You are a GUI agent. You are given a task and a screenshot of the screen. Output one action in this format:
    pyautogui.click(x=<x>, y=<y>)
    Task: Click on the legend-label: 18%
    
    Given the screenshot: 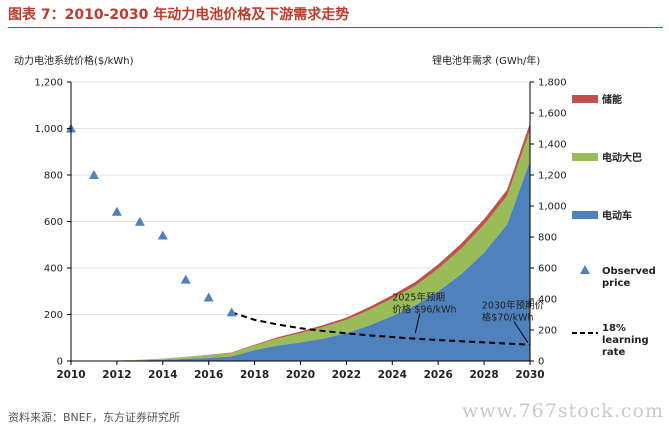 What is the action you would take?
    pyautogui.click(x=614, y=328)
    